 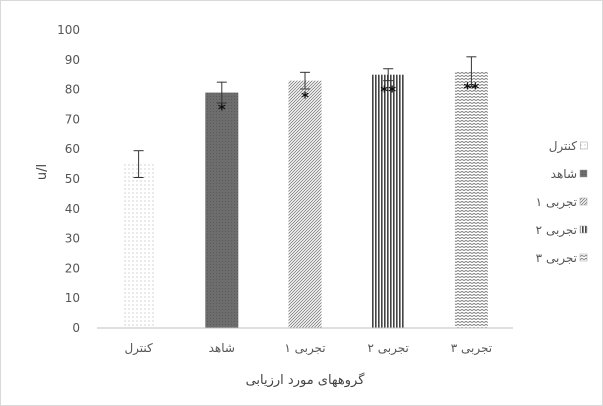 I want to click on legend-label: تجربی ۱, so click(x=556, y=202).